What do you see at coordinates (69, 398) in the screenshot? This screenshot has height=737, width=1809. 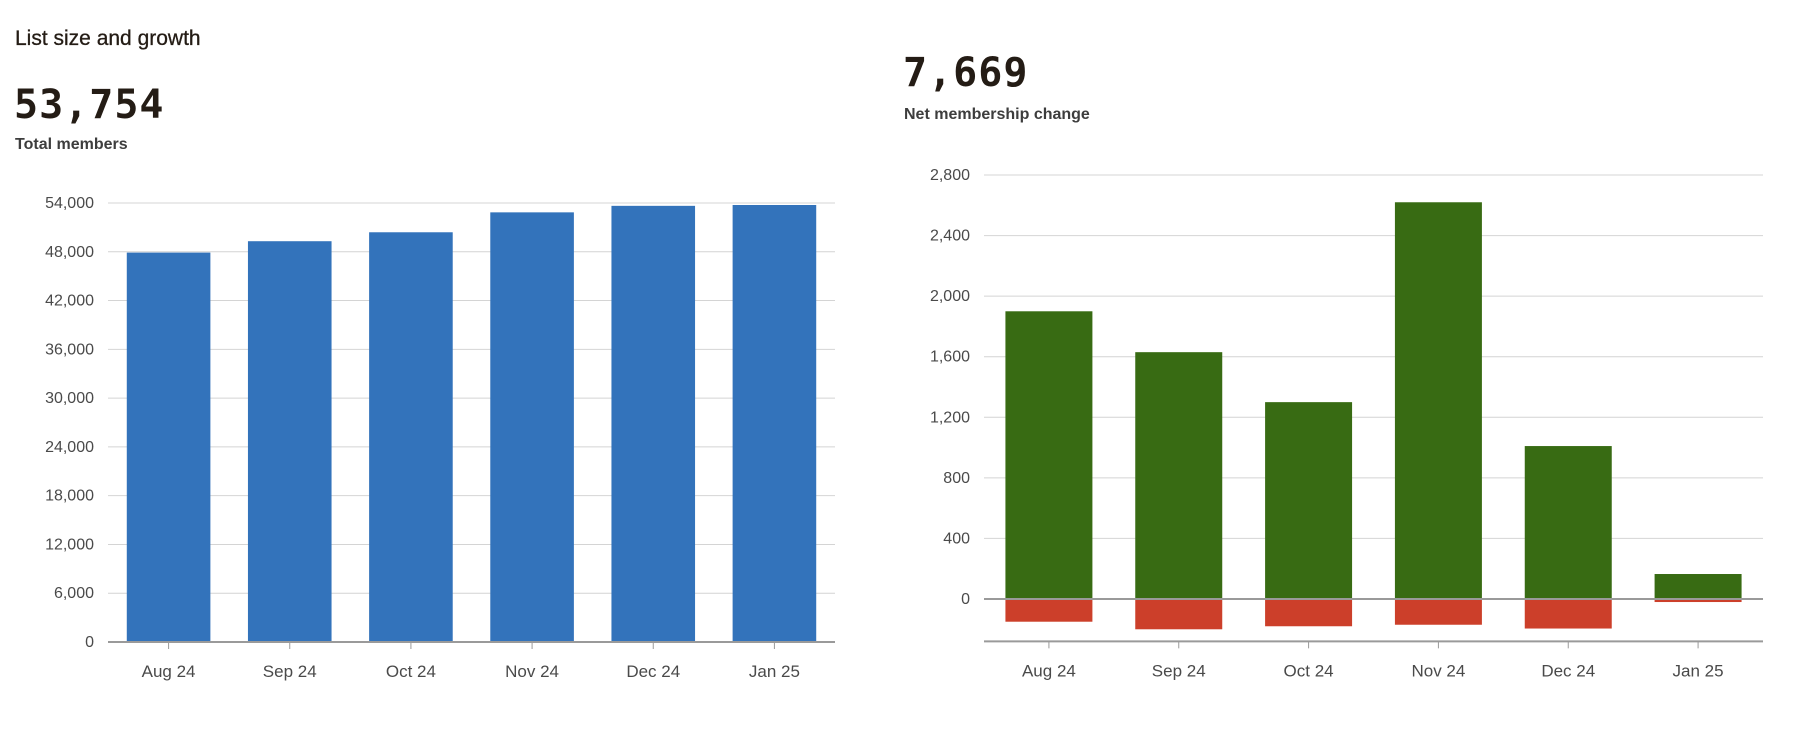 I see `y-tick-label: 30,000` at bounding box center [69, 398].